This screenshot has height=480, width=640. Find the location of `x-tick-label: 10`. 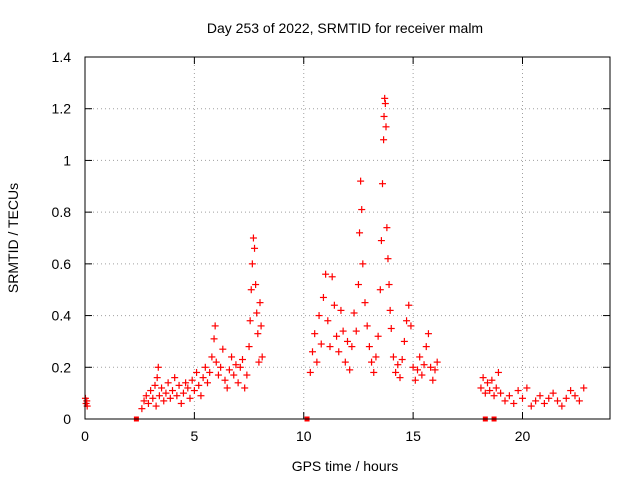

x-tick-label: 10 is located at coordinates (304, 436).